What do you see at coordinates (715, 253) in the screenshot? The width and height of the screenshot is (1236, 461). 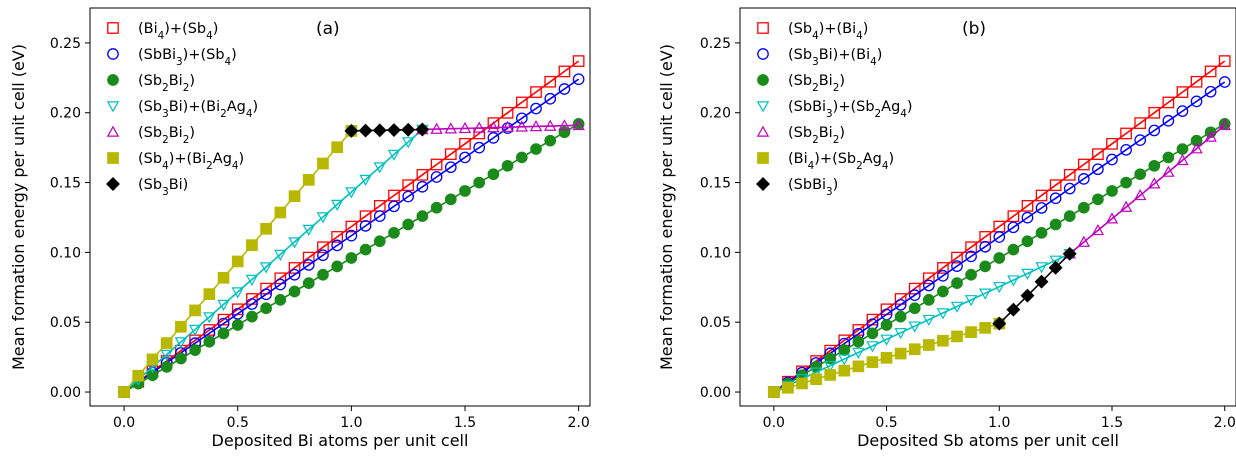 I see `y-tick-label: 0.10` at bounding box center [715, 253].